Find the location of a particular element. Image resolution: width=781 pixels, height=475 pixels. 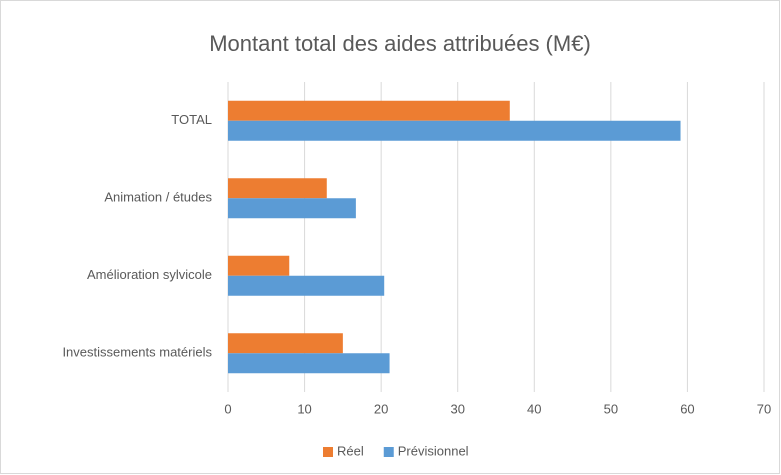

legend-label: Réel is located at coordinates (350, 450).